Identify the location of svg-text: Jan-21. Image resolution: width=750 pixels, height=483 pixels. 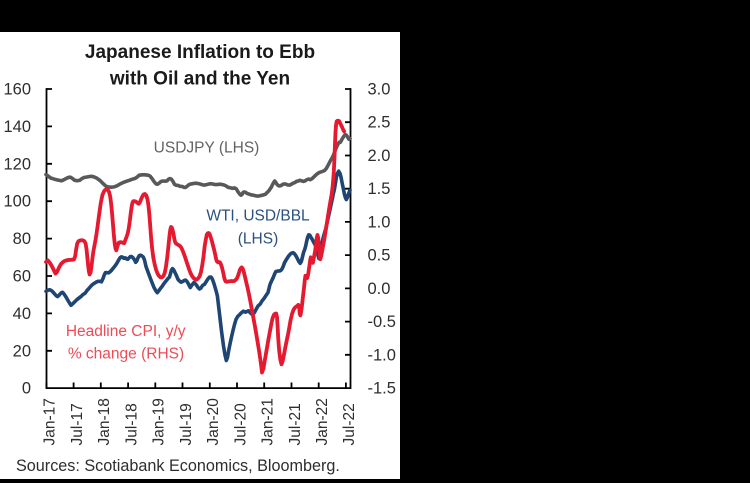
(268, 421).